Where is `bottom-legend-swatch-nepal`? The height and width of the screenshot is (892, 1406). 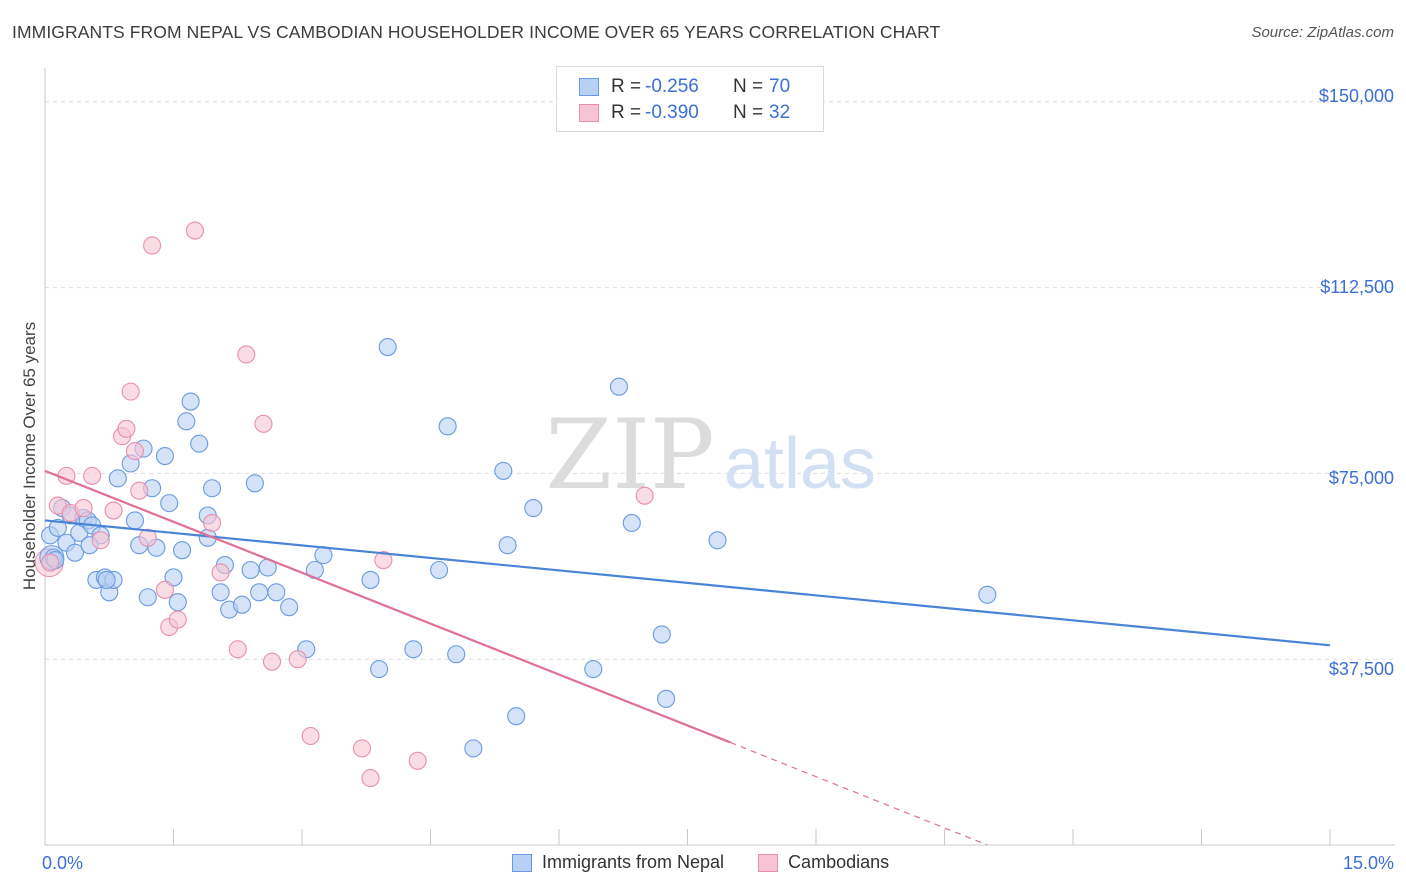
bottom-legend-swatch-nepal is located at coordinates (522, 862).